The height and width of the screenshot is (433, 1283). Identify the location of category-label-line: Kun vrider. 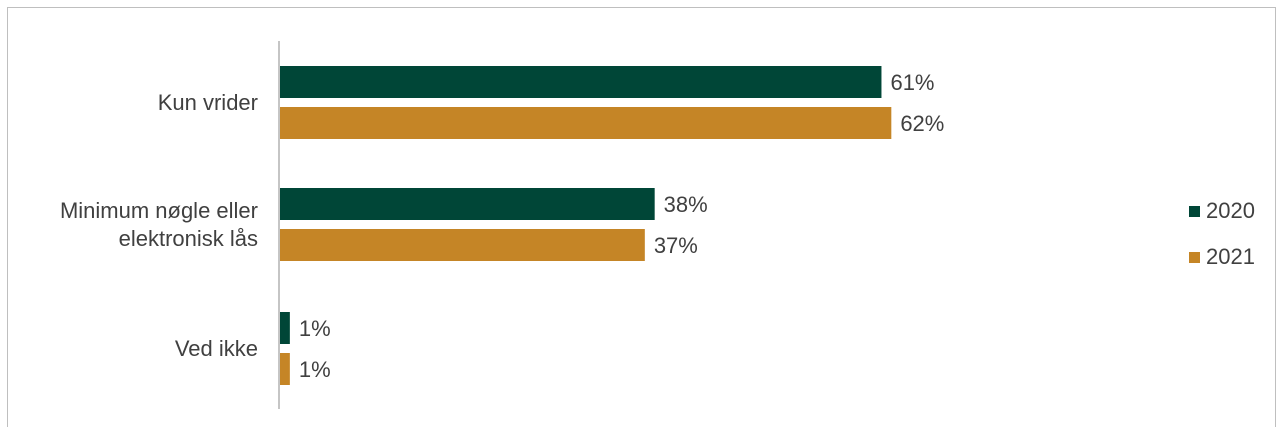
(207, 102).